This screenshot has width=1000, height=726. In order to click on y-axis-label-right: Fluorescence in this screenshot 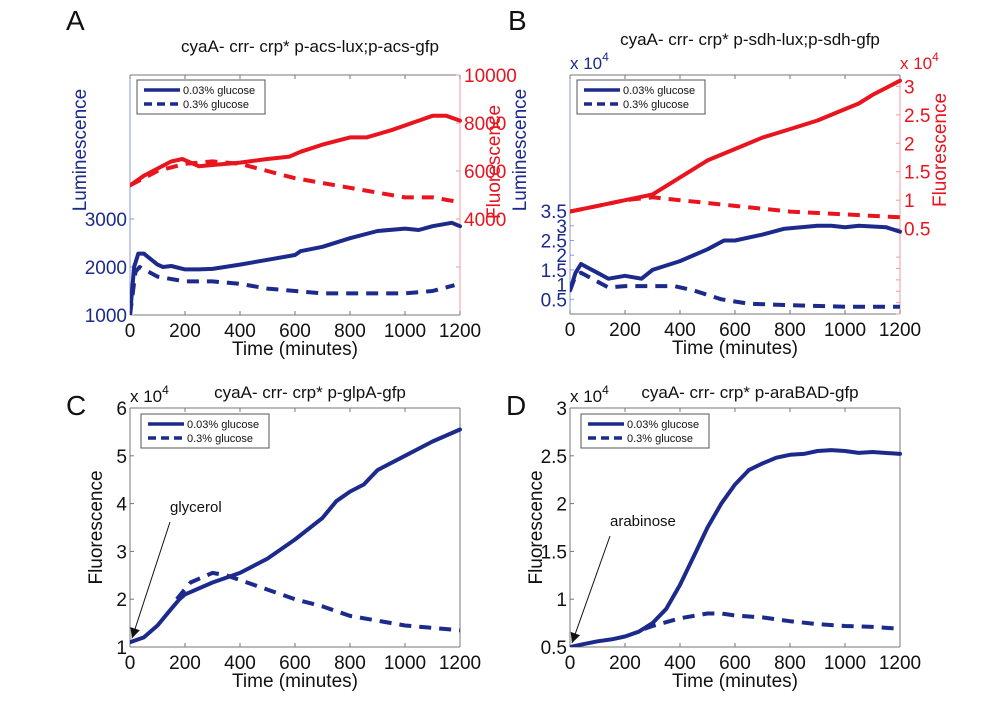, I will do `click(494, 162)`.